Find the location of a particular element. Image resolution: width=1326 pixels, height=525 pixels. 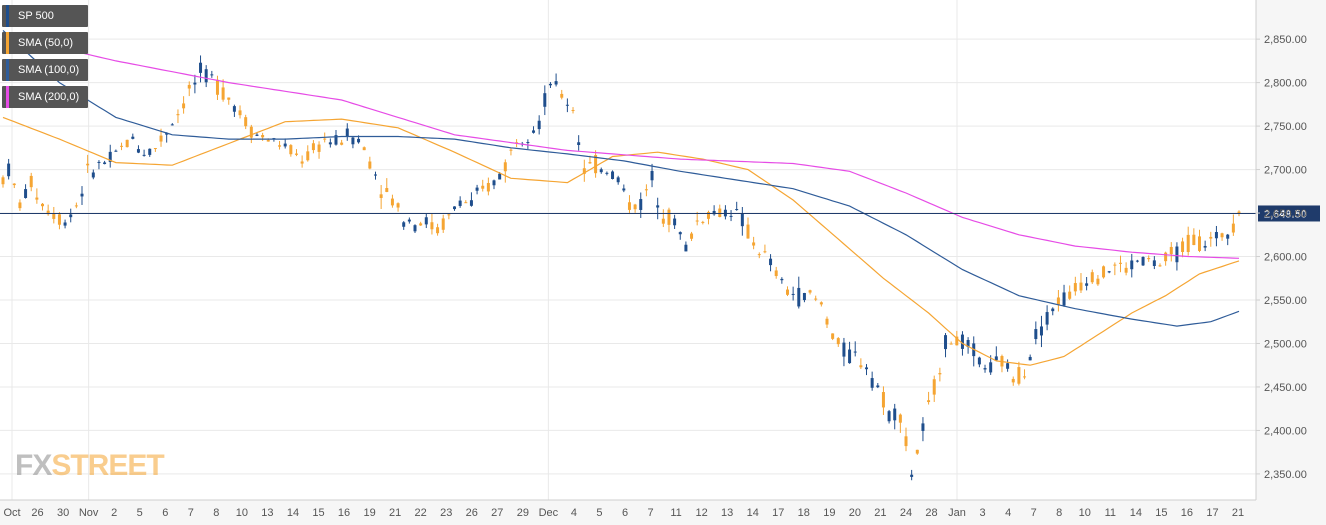

y-tick-label: 2,650.00 is located at coordinates (1285, 214).